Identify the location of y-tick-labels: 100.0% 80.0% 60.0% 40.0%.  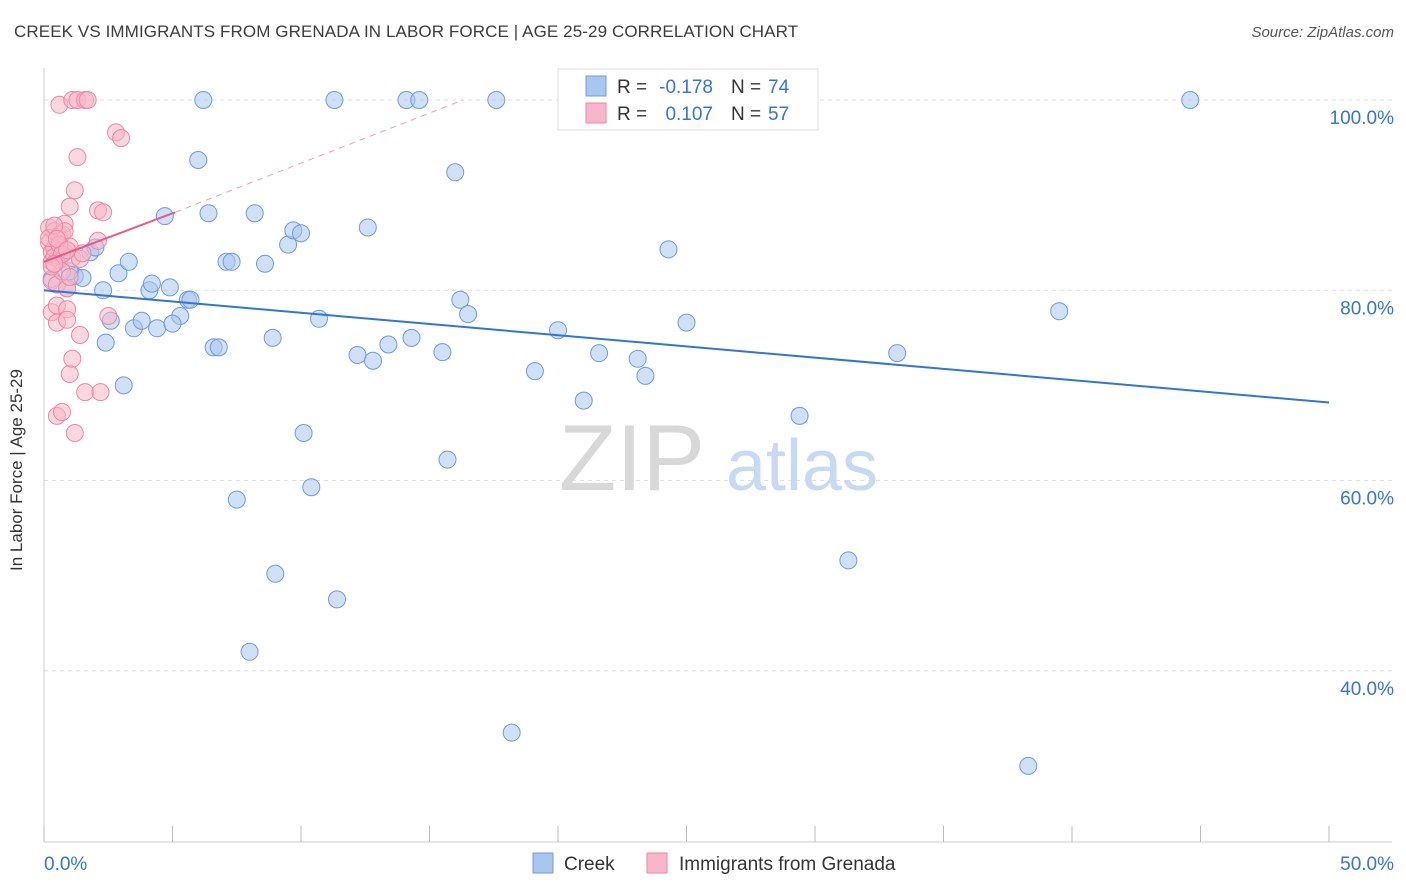
(1362, 404).